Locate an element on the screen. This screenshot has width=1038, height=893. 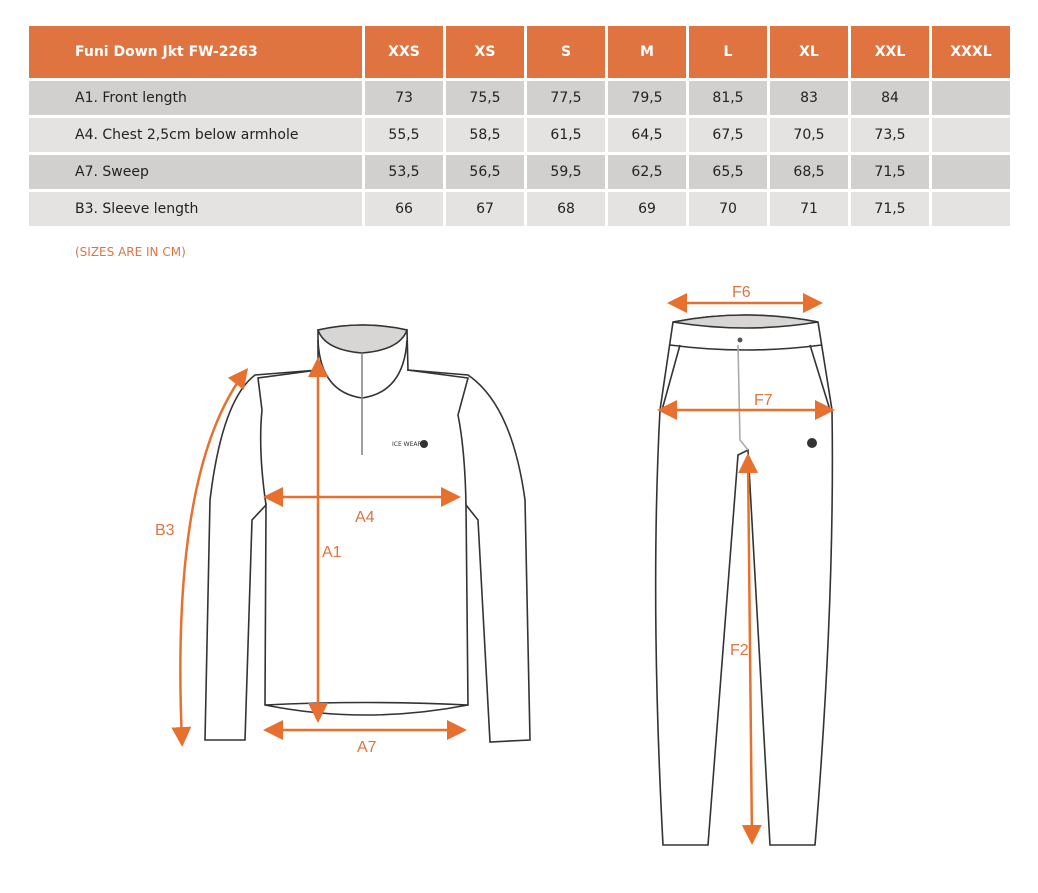
jacket-drawing is located at coordinates (367, 533).